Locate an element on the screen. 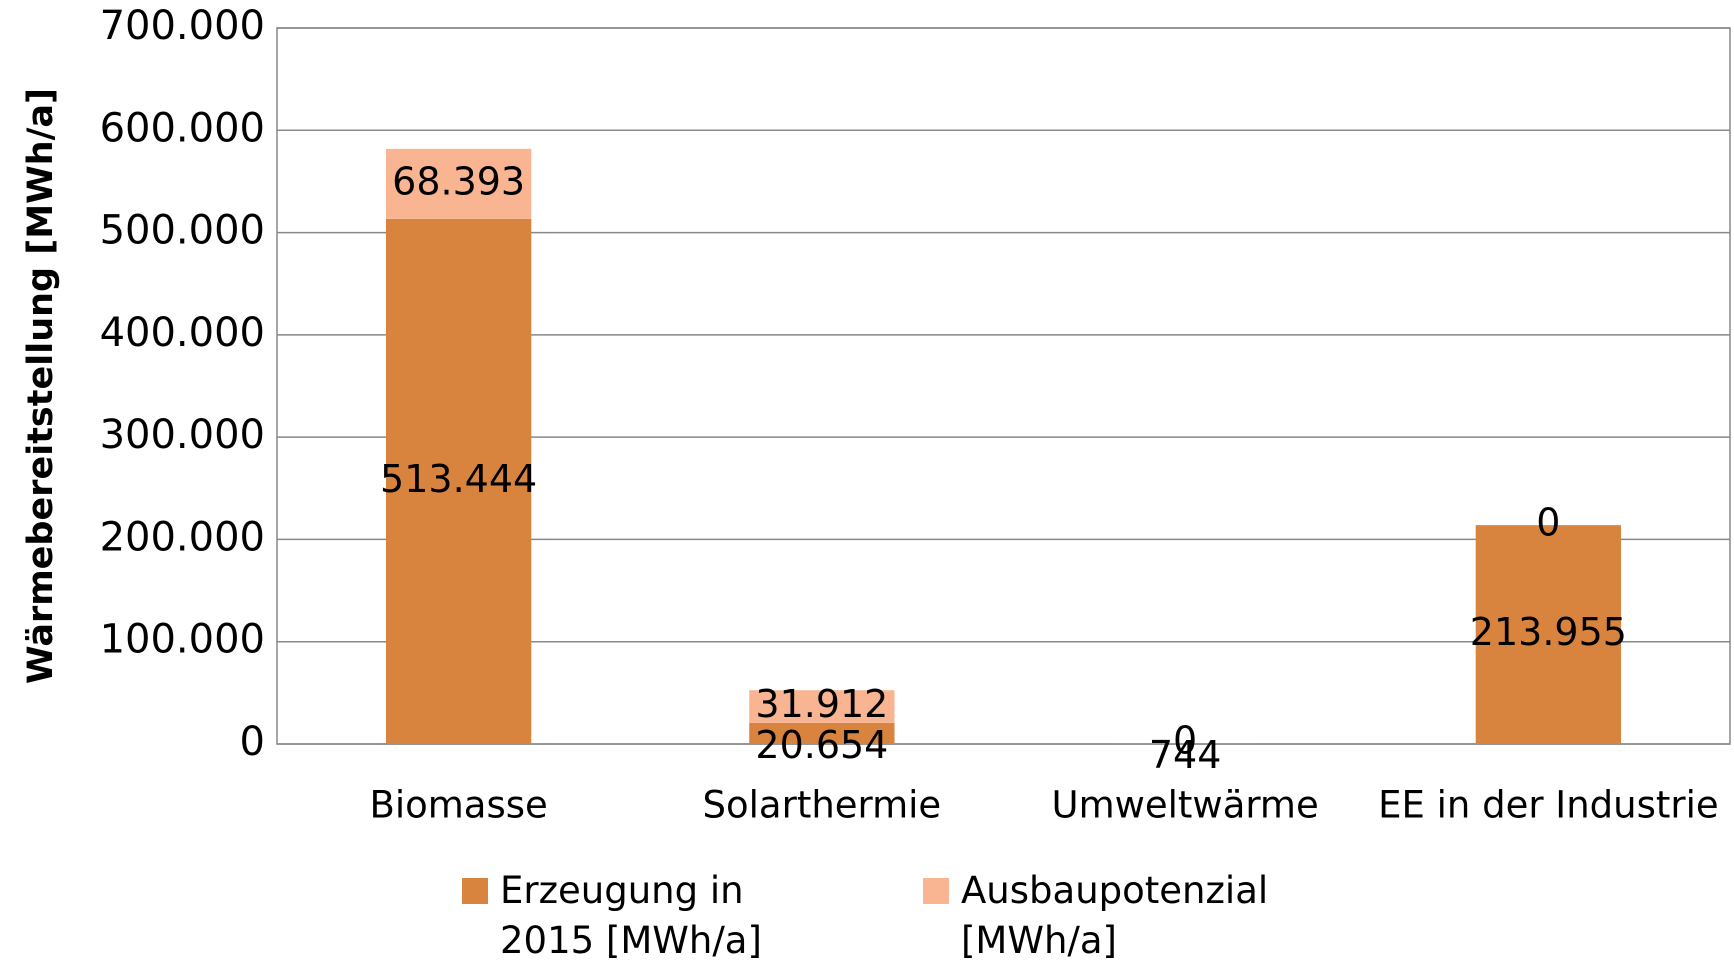 This screenshot has width=1734, height=968. y-tick-label: 500.000 is located at coordinates (182, 231).